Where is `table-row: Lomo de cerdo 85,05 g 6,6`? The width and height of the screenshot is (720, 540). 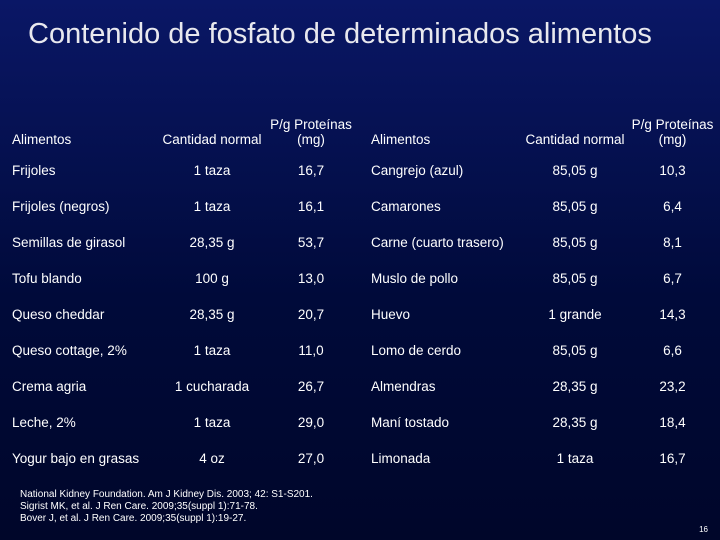 table-row: Lomo de cerdo 85,05 g 6,6 is located at coordinates (543, 350).